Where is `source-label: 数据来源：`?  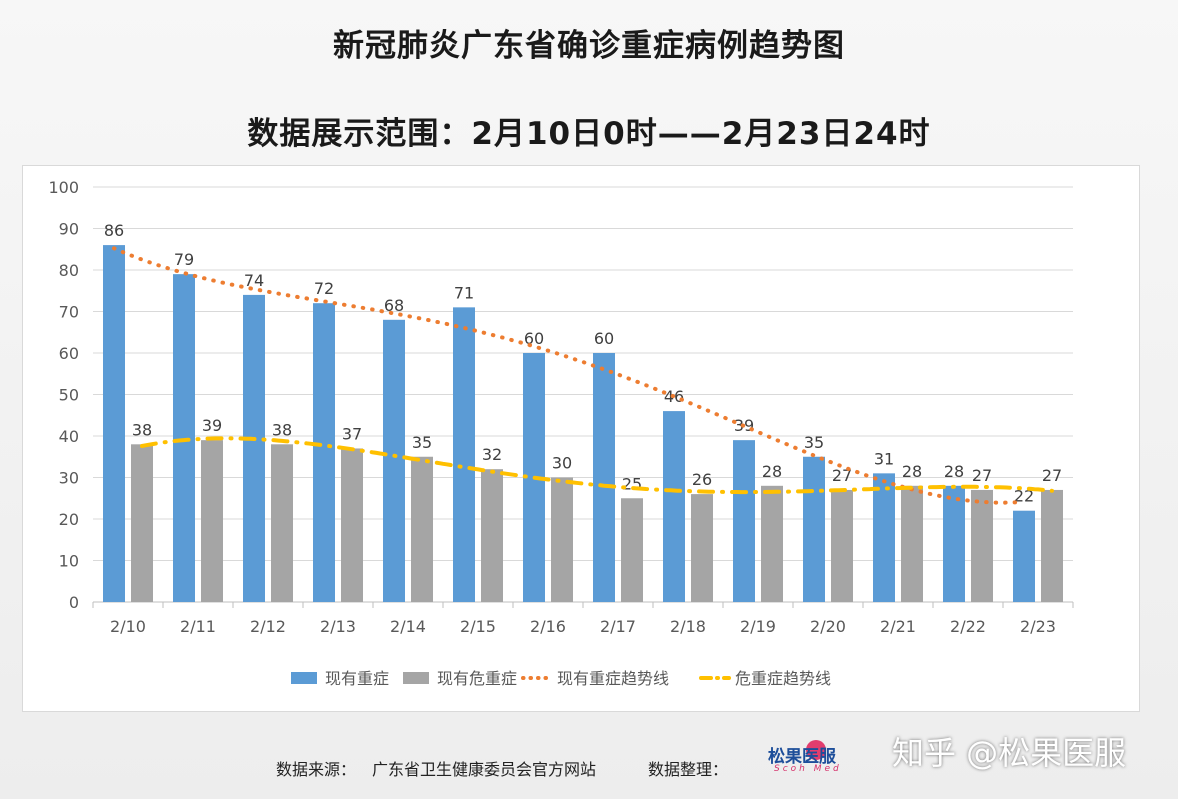 source-label: 数据来源： is located at coordinates (316, 769).